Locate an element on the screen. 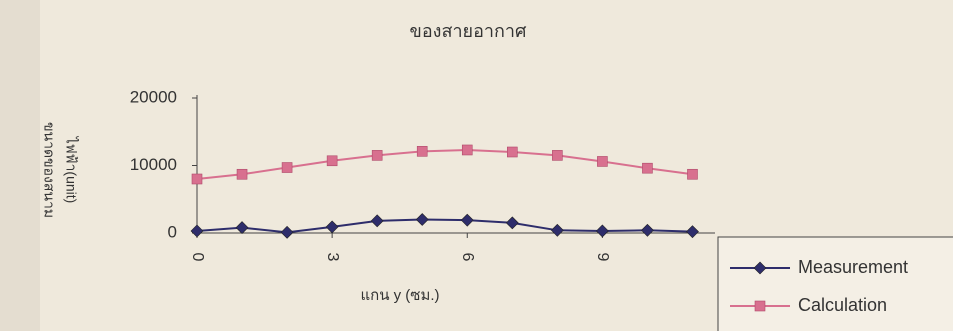 This screenshot has width=953, height=331. y-tick-label: 10000 is located at coordinates (153, 164).